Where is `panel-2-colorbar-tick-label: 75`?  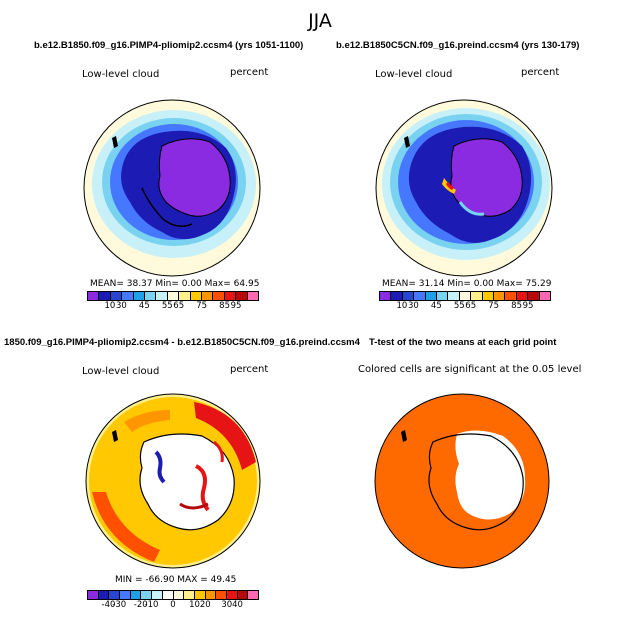
panel-2-colorbar-tick-label: 75 is located at coordinates (494, 306).